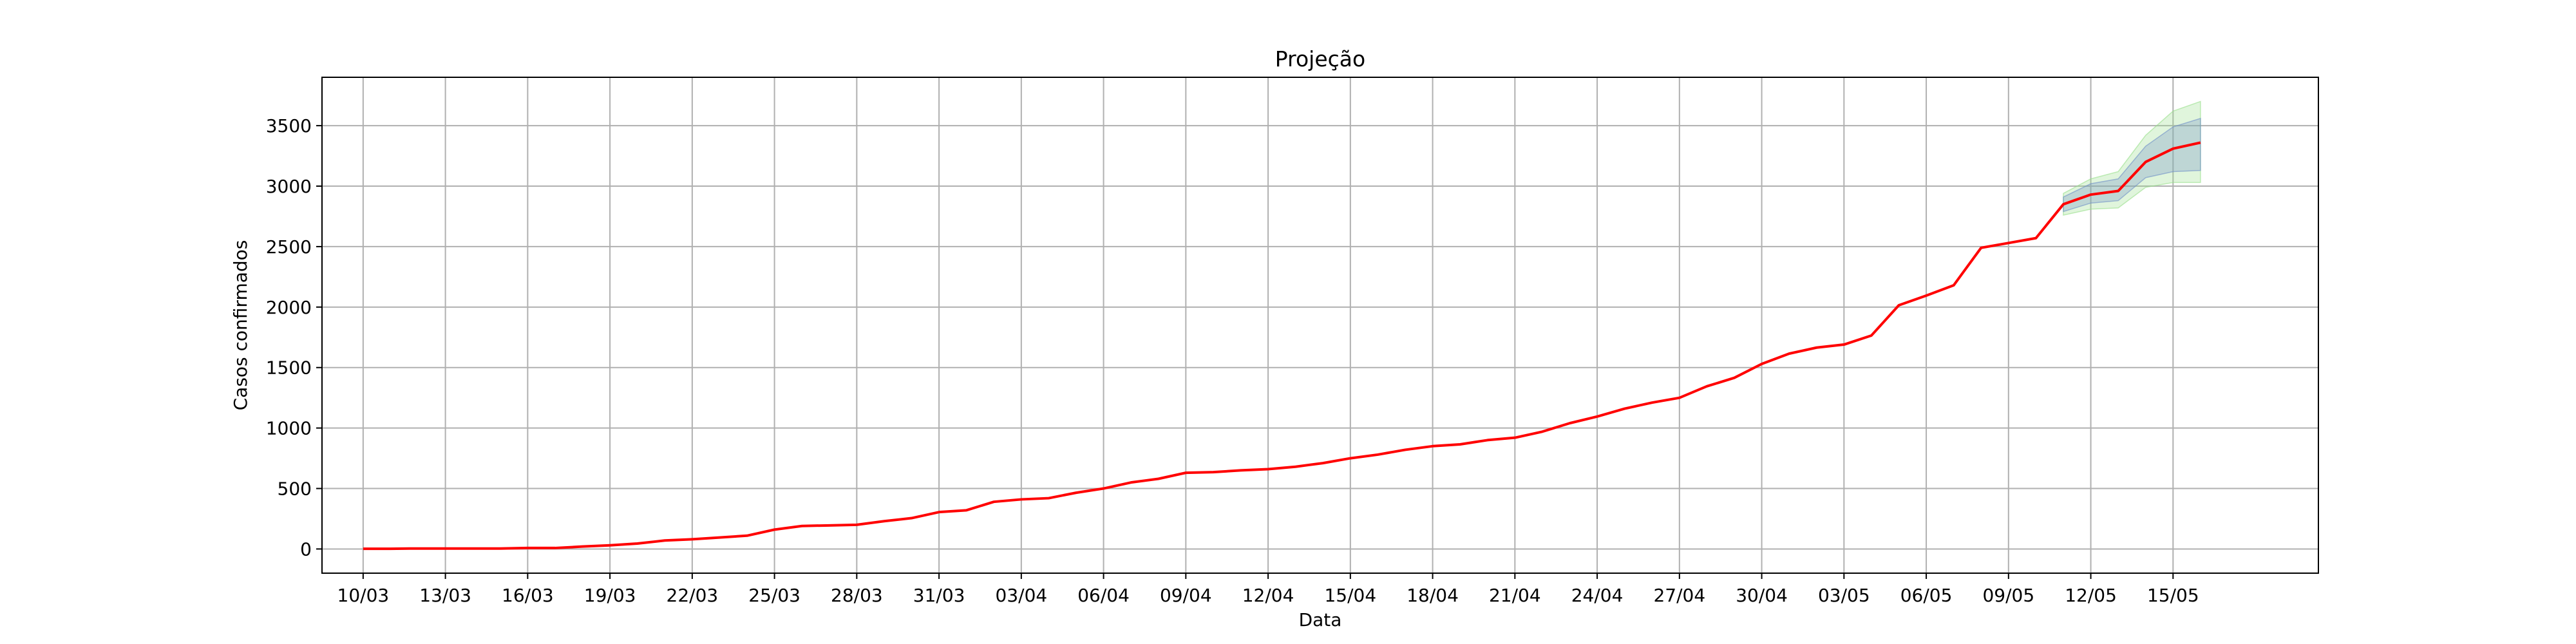  I want to click on y-tick-label: 0, so click(306, 549).